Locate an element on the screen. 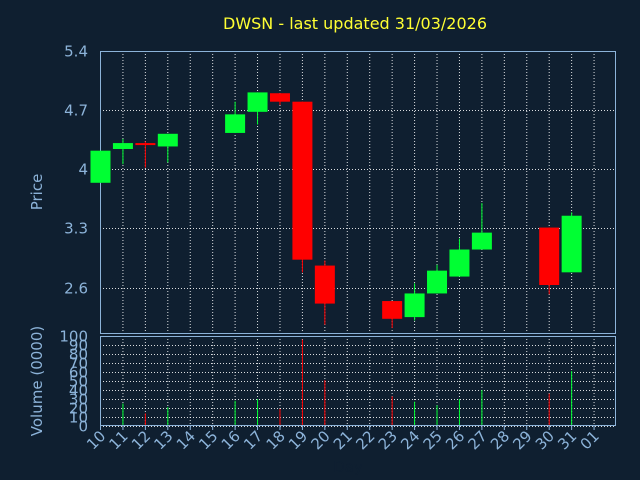 The image size is (640, 480). x-axis-label: Day is located at coordinates (348, 467).